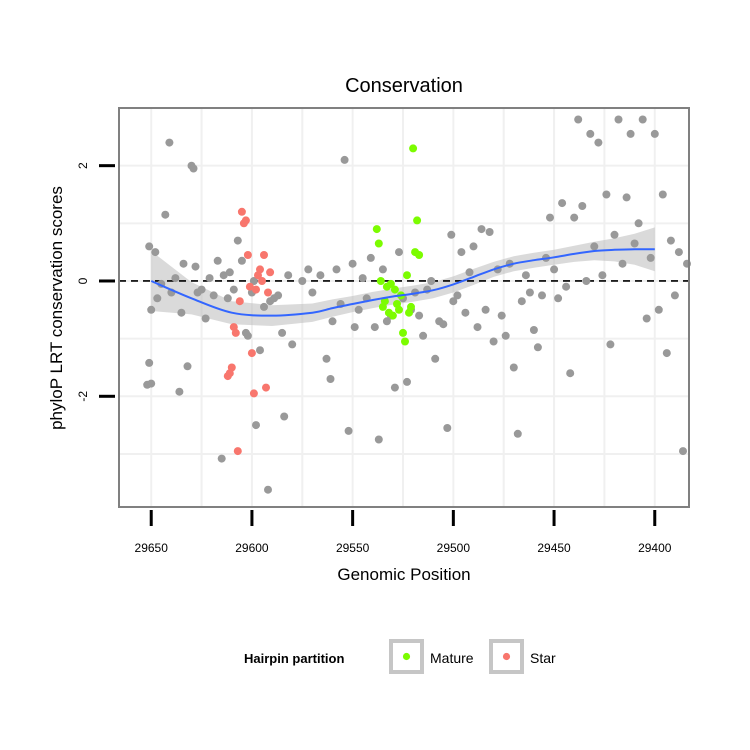  I want to click on y-axis-title: phyloP LRT conservation scores, so click(56, 308).